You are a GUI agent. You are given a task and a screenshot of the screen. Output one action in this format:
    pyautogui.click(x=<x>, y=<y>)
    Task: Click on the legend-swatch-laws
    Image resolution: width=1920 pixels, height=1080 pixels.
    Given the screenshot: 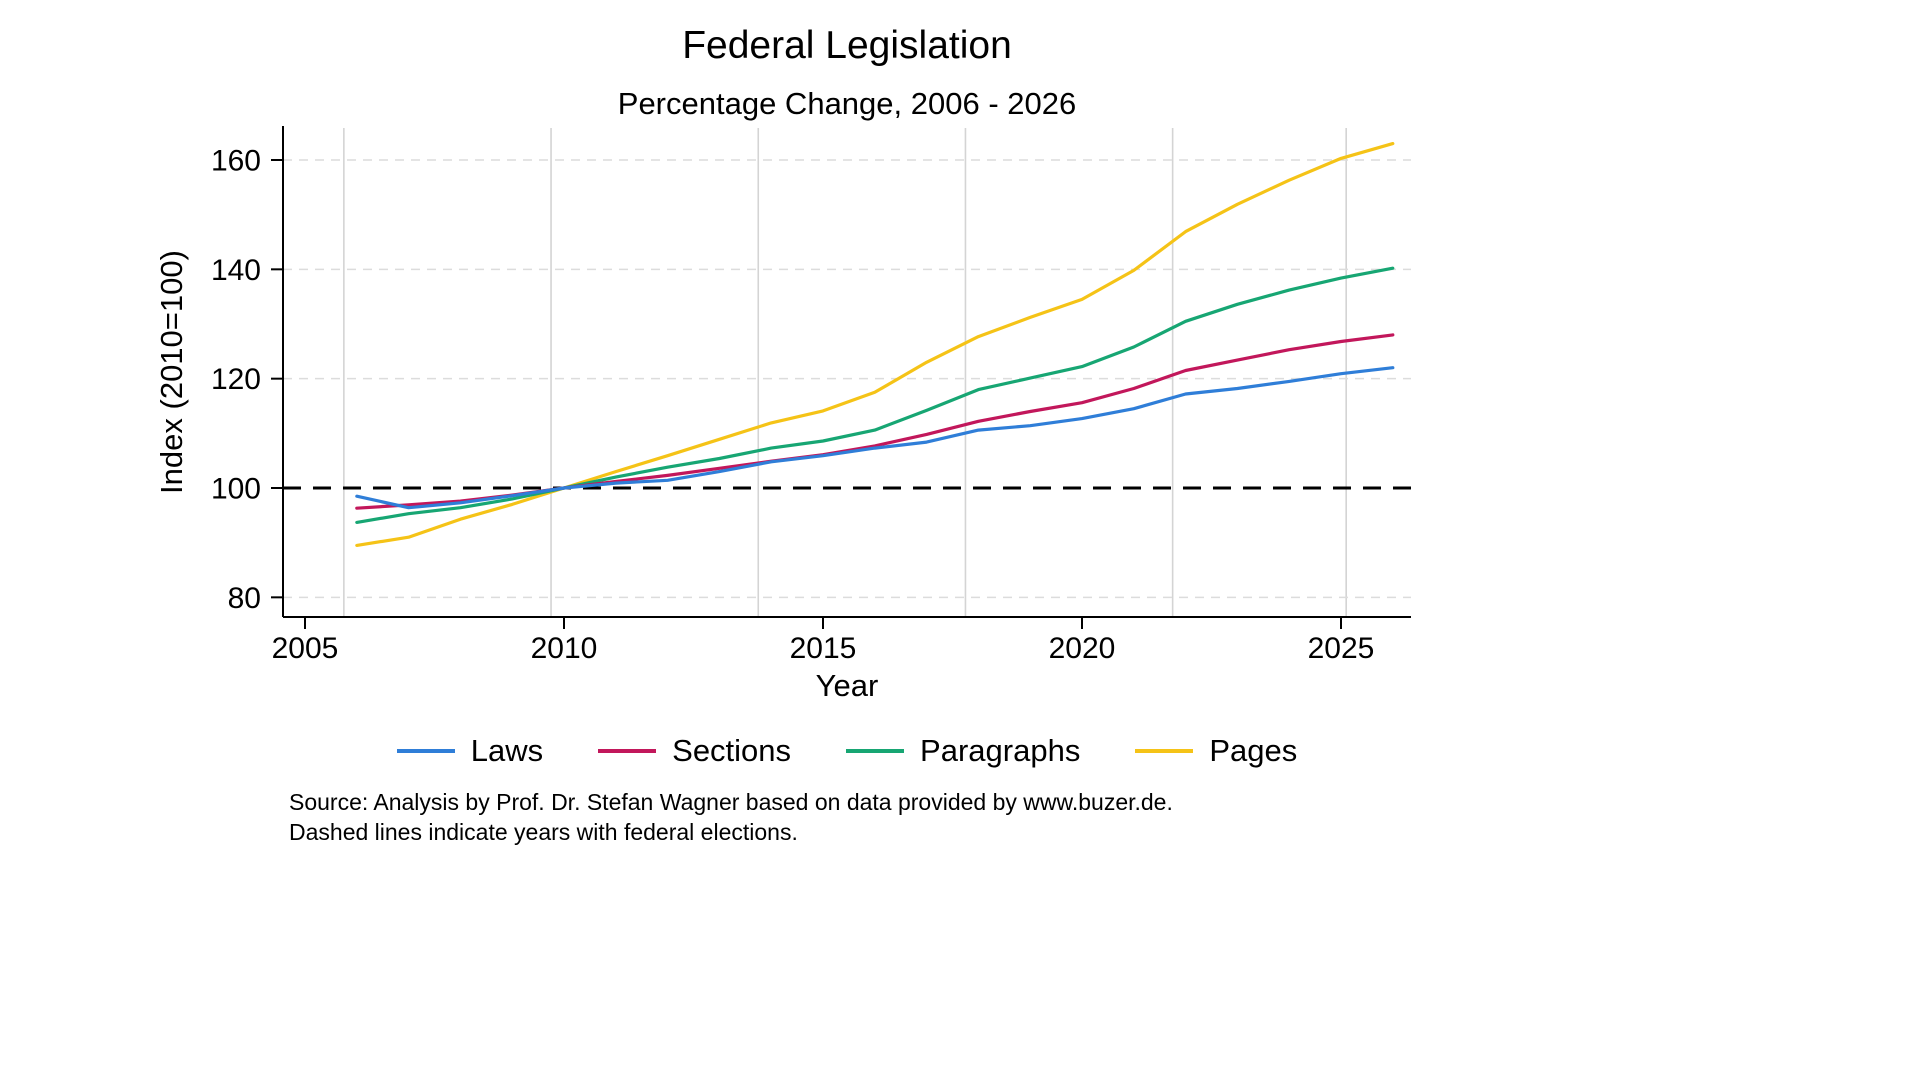 What is the action you would take?
    pyautogui.click(x=425, y=751)
    